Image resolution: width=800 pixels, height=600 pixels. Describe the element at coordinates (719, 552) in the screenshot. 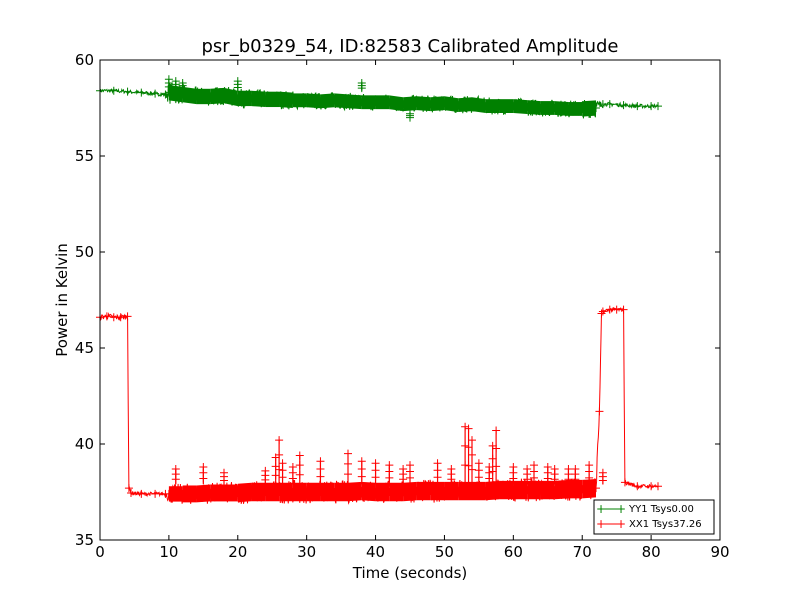

I see `x-tick-label: 90` at that location.